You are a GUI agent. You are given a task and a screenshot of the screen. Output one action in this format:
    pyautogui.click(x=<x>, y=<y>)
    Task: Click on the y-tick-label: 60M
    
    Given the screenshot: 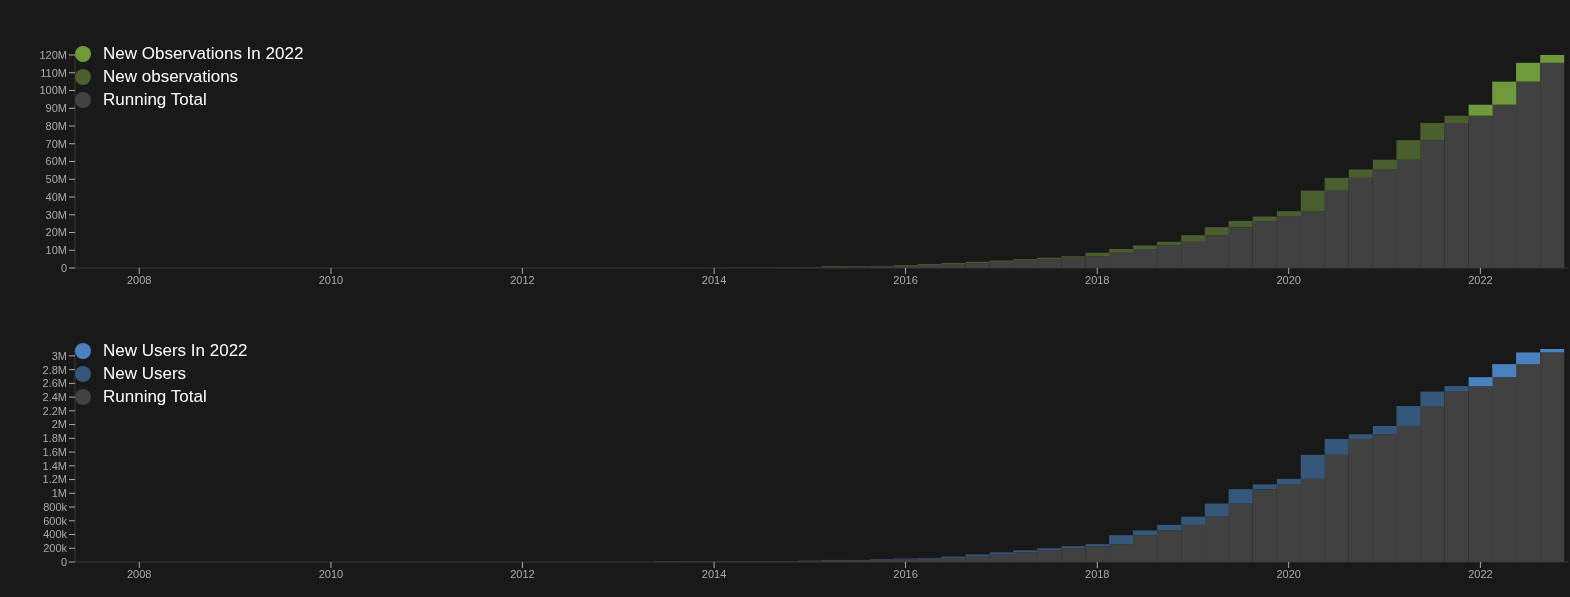 What is the action you would take?
    pyautogui.click(x=56, y=161)
    